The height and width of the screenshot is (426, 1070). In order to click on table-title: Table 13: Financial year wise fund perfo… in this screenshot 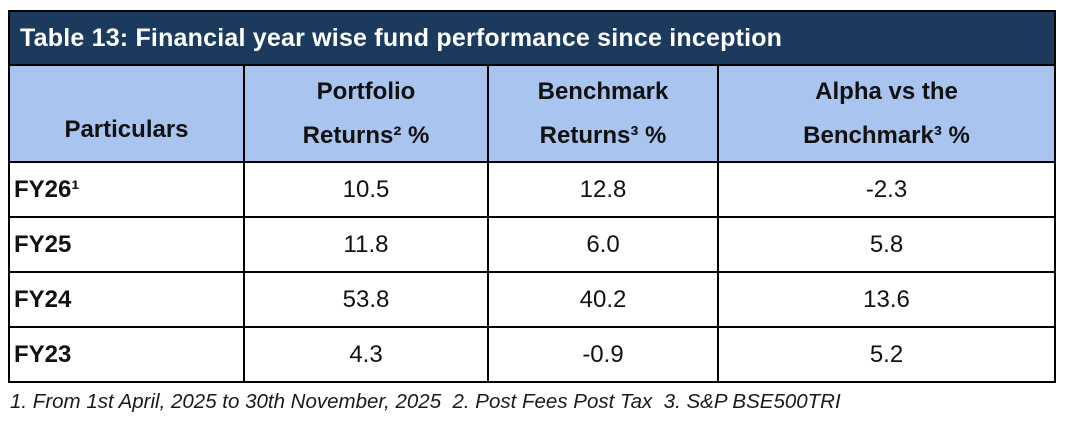, I will do `click(532, 38)`.